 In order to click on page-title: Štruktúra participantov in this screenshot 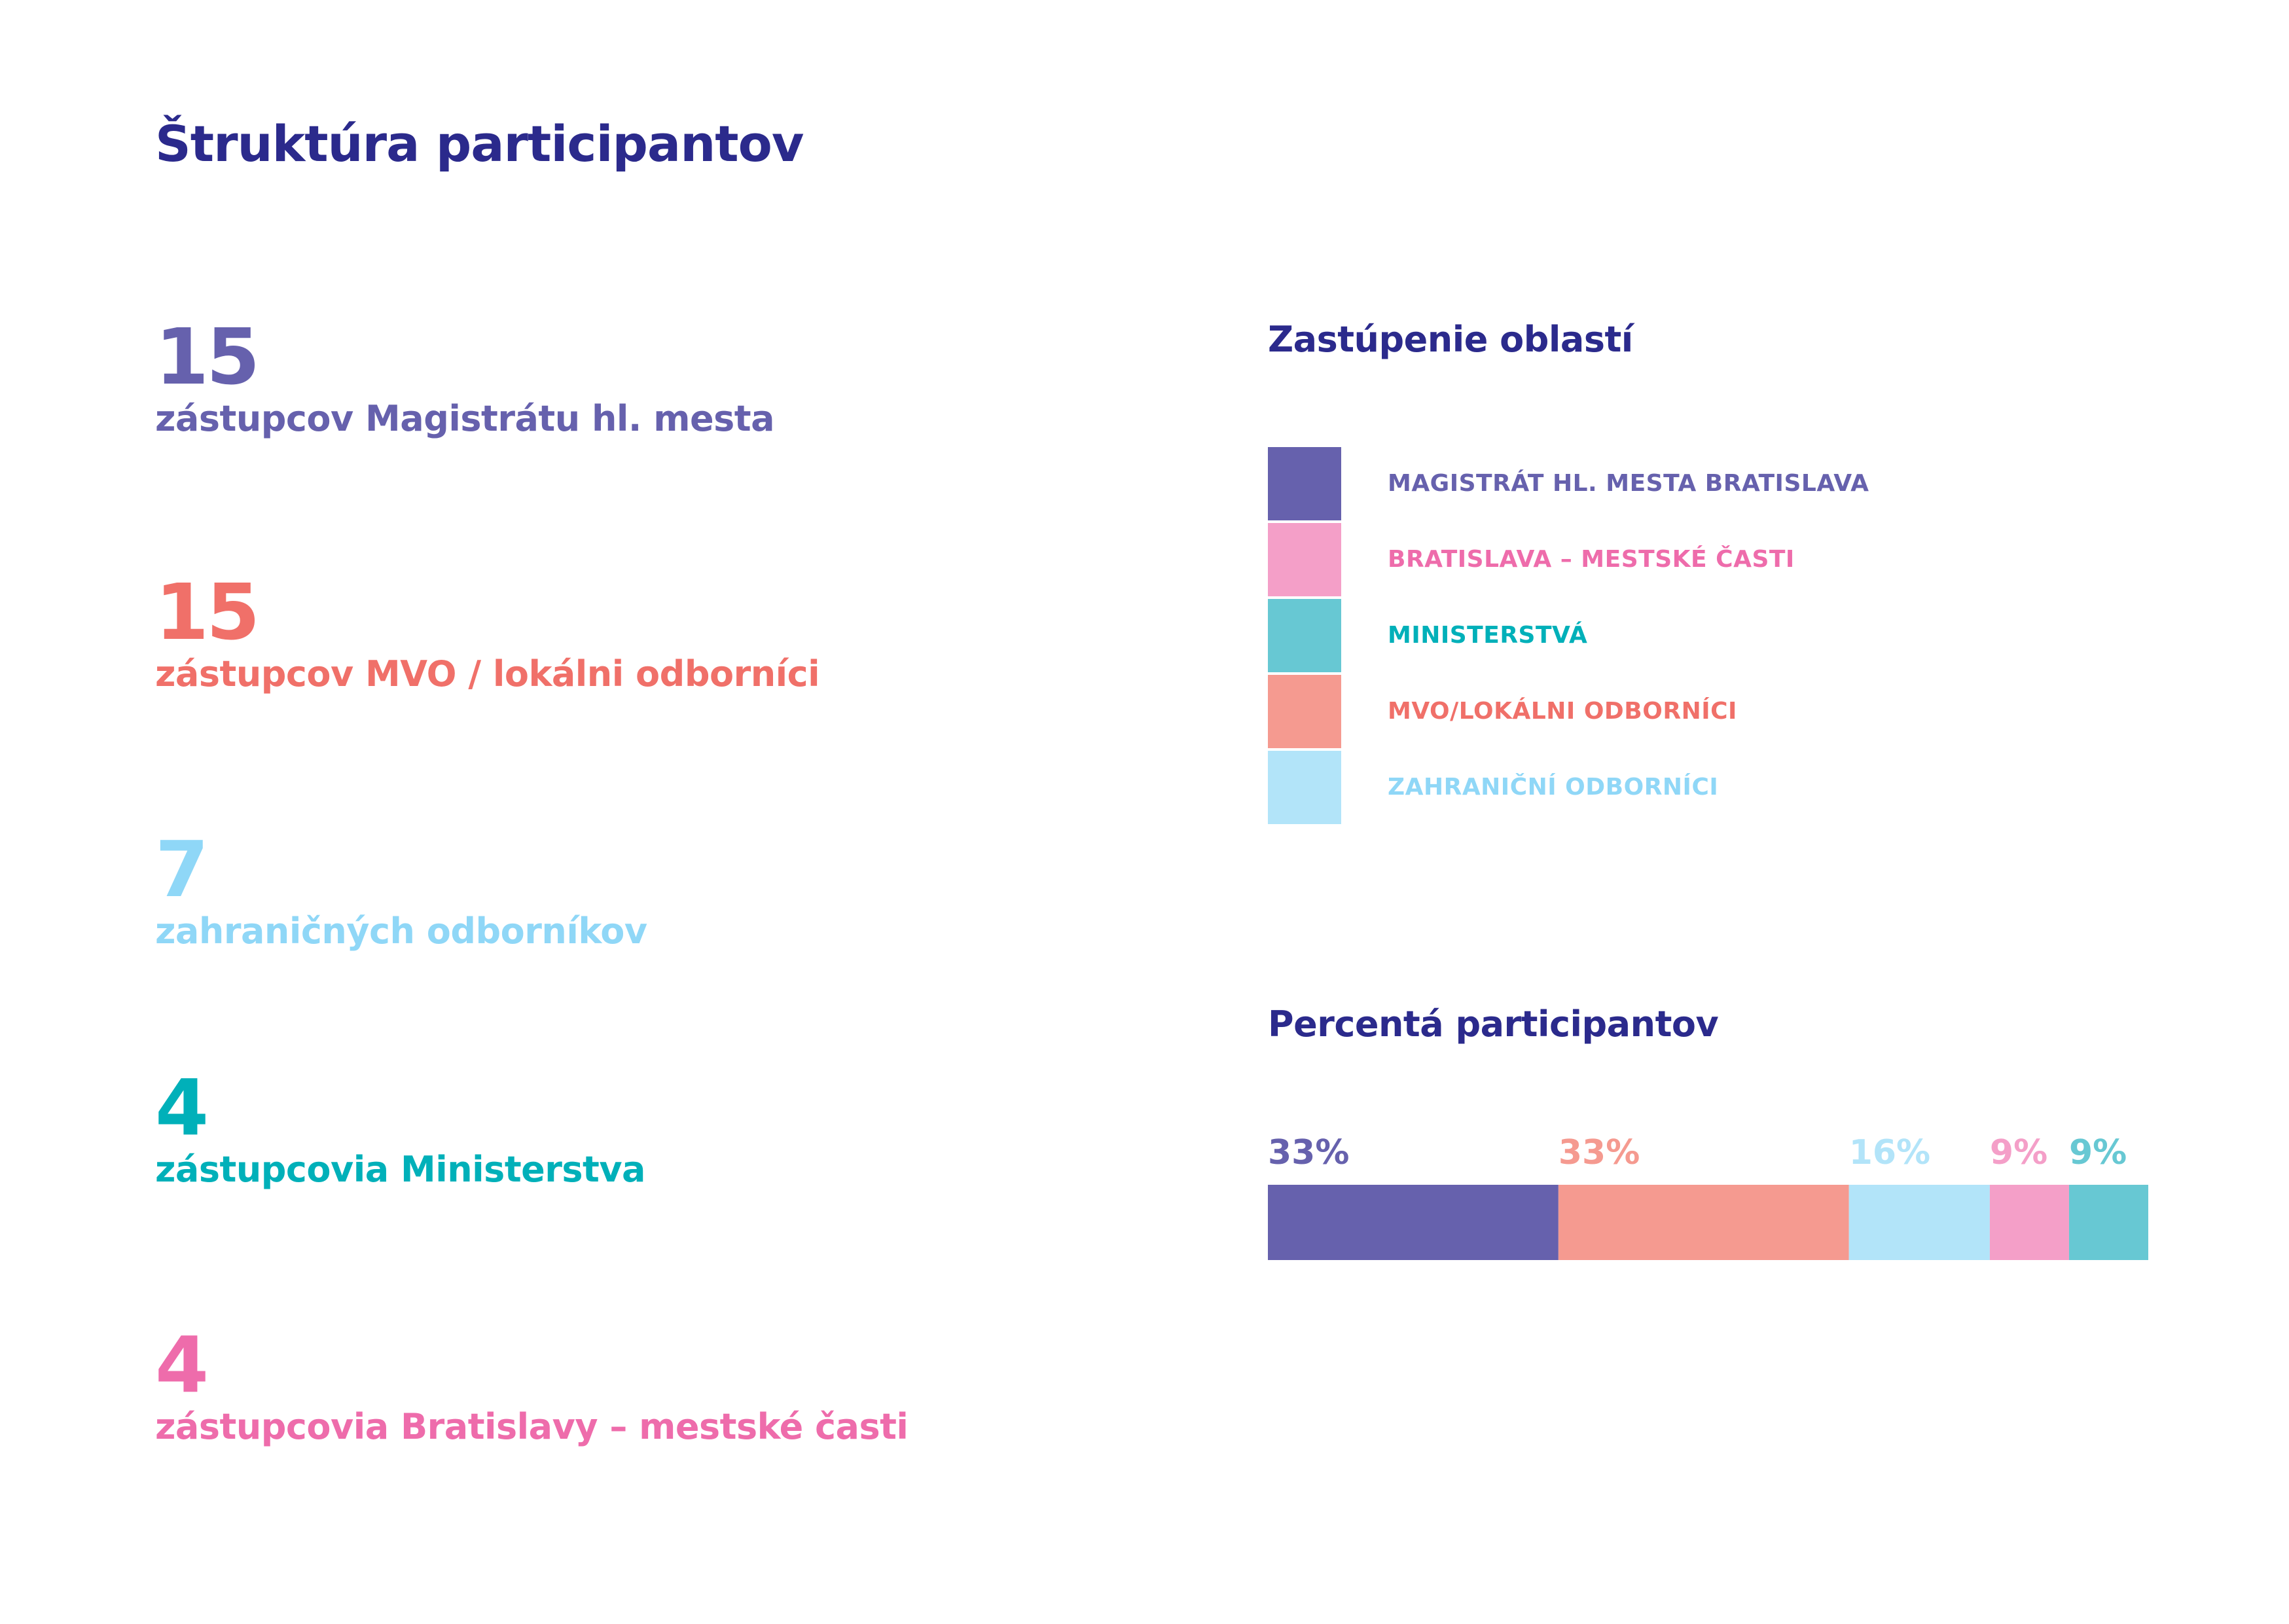, I will do `click(479, 144)`.